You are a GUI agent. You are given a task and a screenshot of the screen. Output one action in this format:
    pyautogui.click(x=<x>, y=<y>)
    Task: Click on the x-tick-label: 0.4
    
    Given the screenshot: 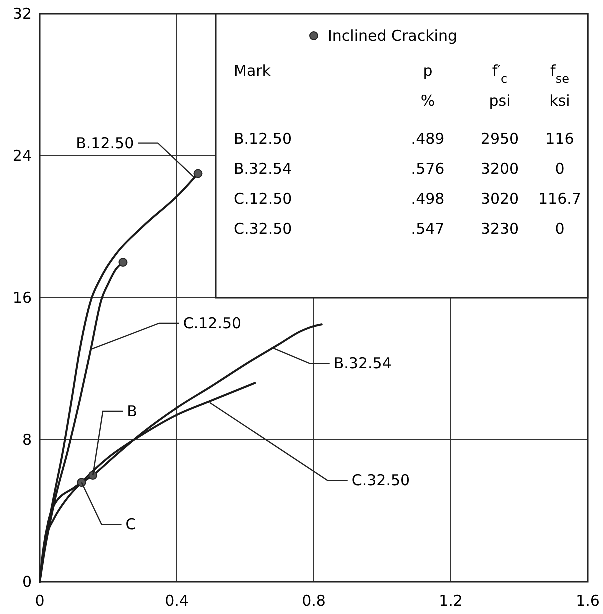 What is the action you would take?
    pyautogui.click(x=177, y=601)
    